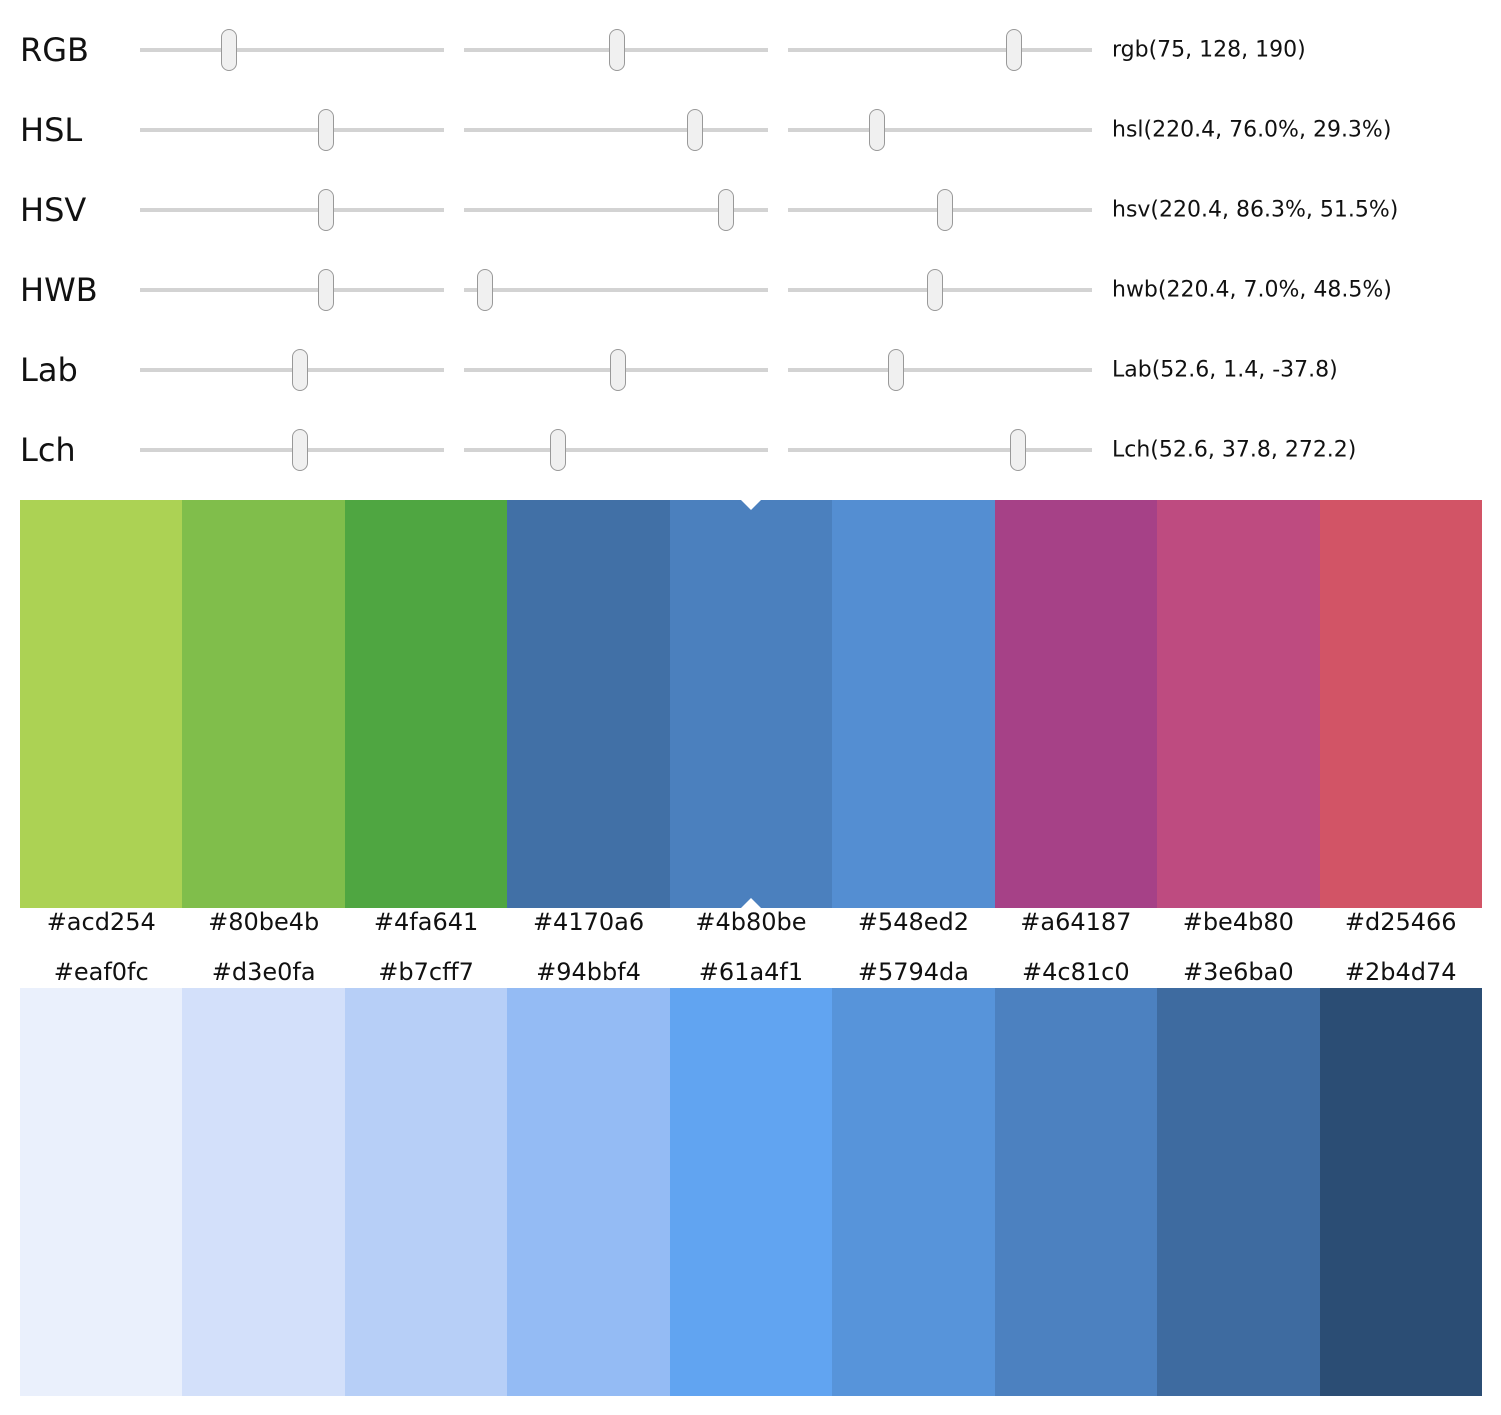  I want to click on model-value: rgb(75, 128, 190), so click(1209, 50).